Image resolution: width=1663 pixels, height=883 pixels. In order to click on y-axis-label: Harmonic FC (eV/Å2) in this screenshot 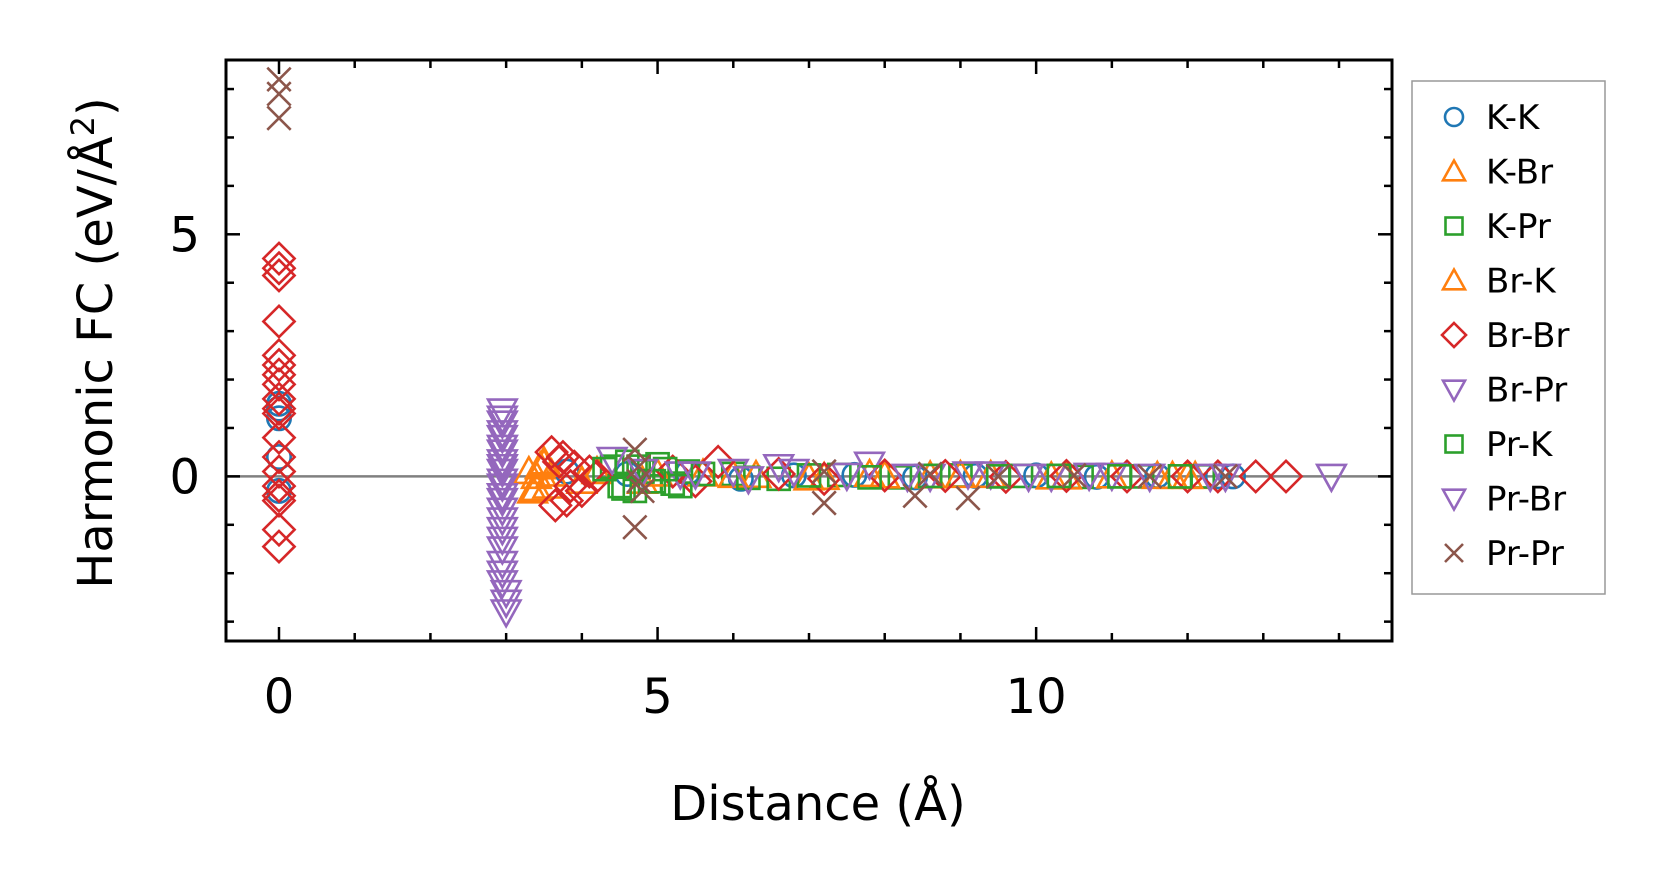, I will do `click(94, 343)`.